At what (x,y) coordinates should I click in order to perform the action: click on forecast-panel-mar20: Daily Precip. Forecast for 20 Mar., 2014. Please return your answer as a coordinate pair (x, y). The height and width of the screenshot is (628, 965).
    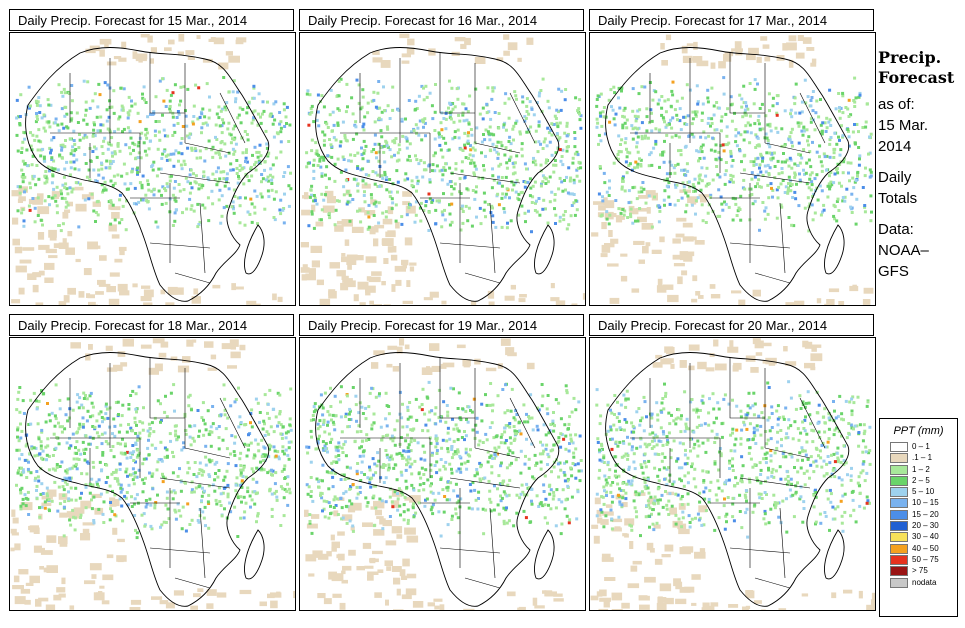
    Looking at the image, I should click on (732, 462).